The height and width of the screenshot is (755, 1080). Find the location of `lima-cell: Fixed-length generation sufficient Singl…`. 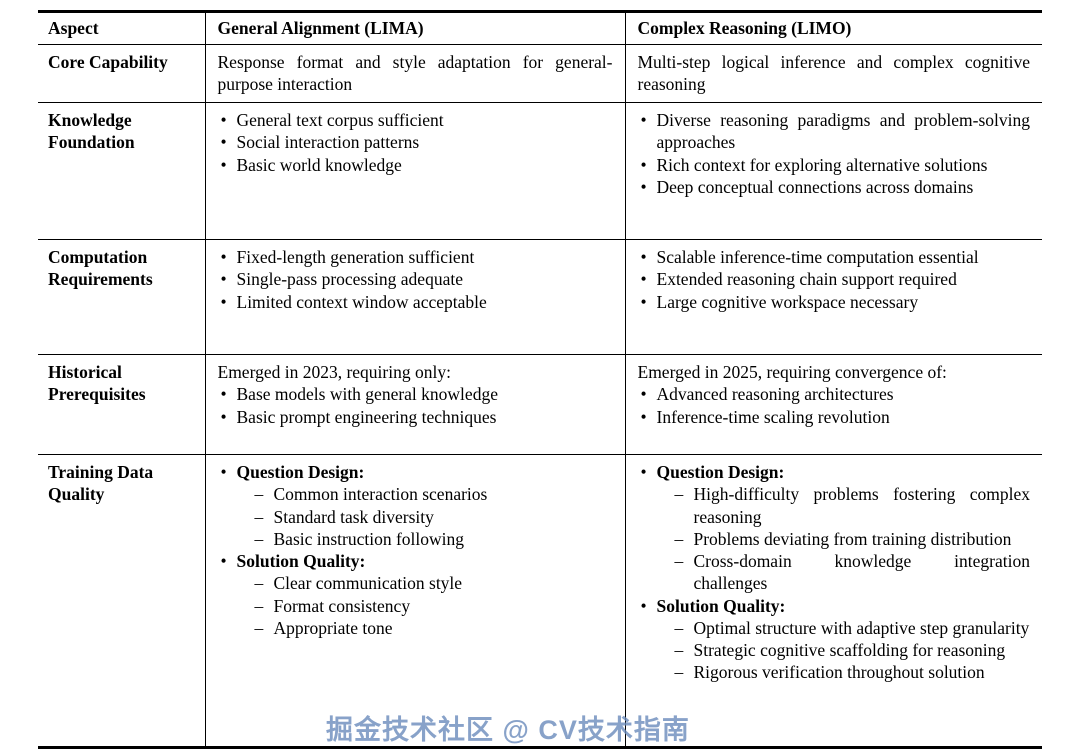

lima-cell: Fixed-length generation sufficient Singl… is located at coordinates (414, 297).